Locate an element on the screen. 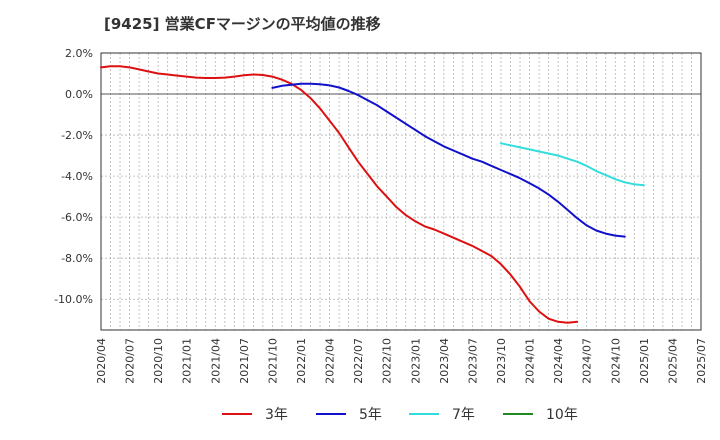 The width and height of the screenshot is (720, 440). x-tick-label: 2021/07 is located at coordinates (244, 361).